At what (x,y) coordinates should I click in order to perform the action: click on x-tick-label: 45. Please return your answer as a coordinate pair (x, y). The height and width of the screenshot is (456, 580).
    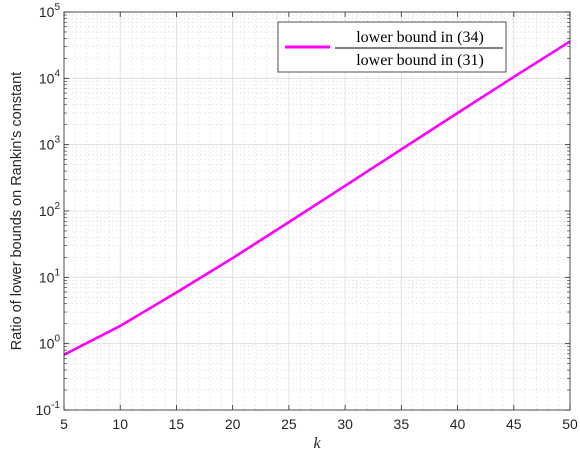
    Looking at the image, I should click on (514, 424).